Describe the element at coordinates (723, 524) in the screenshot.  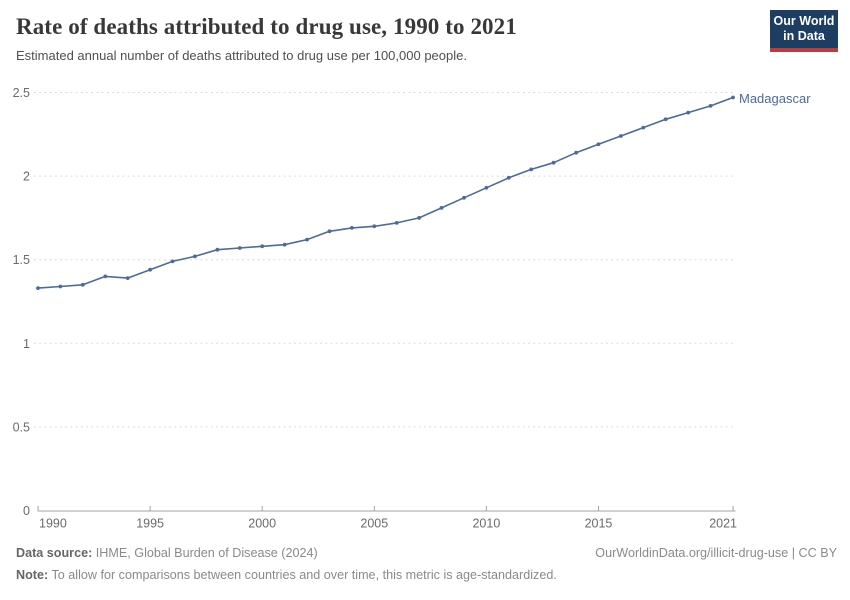
I see `x-axis-tick-label: 2021` at that location.